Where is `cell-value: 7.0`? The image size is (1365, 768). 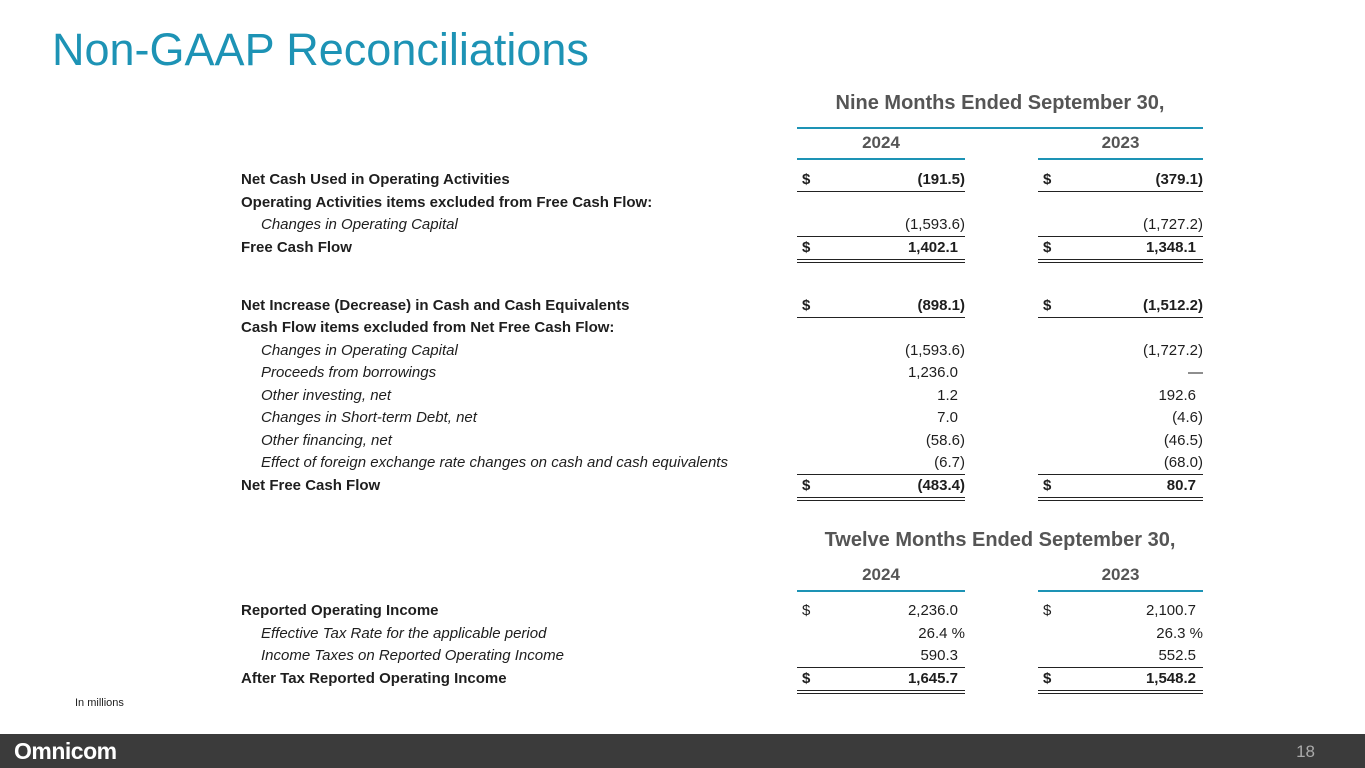
cell-value: 7.0 is located at coordinates (947, 417).